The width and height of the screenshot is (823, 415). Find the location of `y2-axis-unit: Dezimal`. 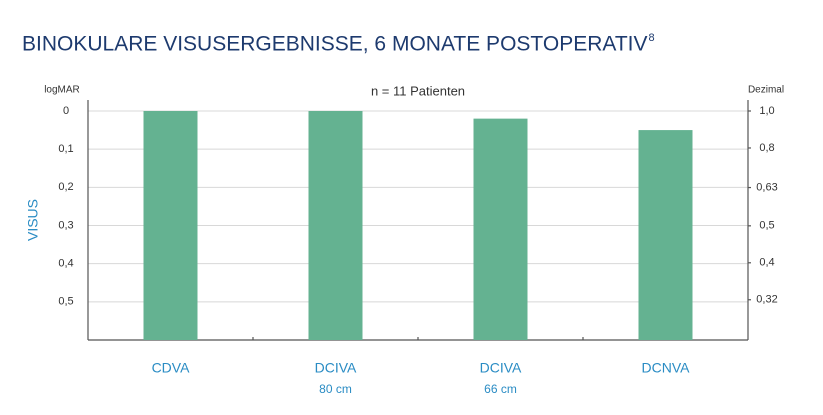

y2-axis-unit: Dezimal is located at coordinates (766, 90).